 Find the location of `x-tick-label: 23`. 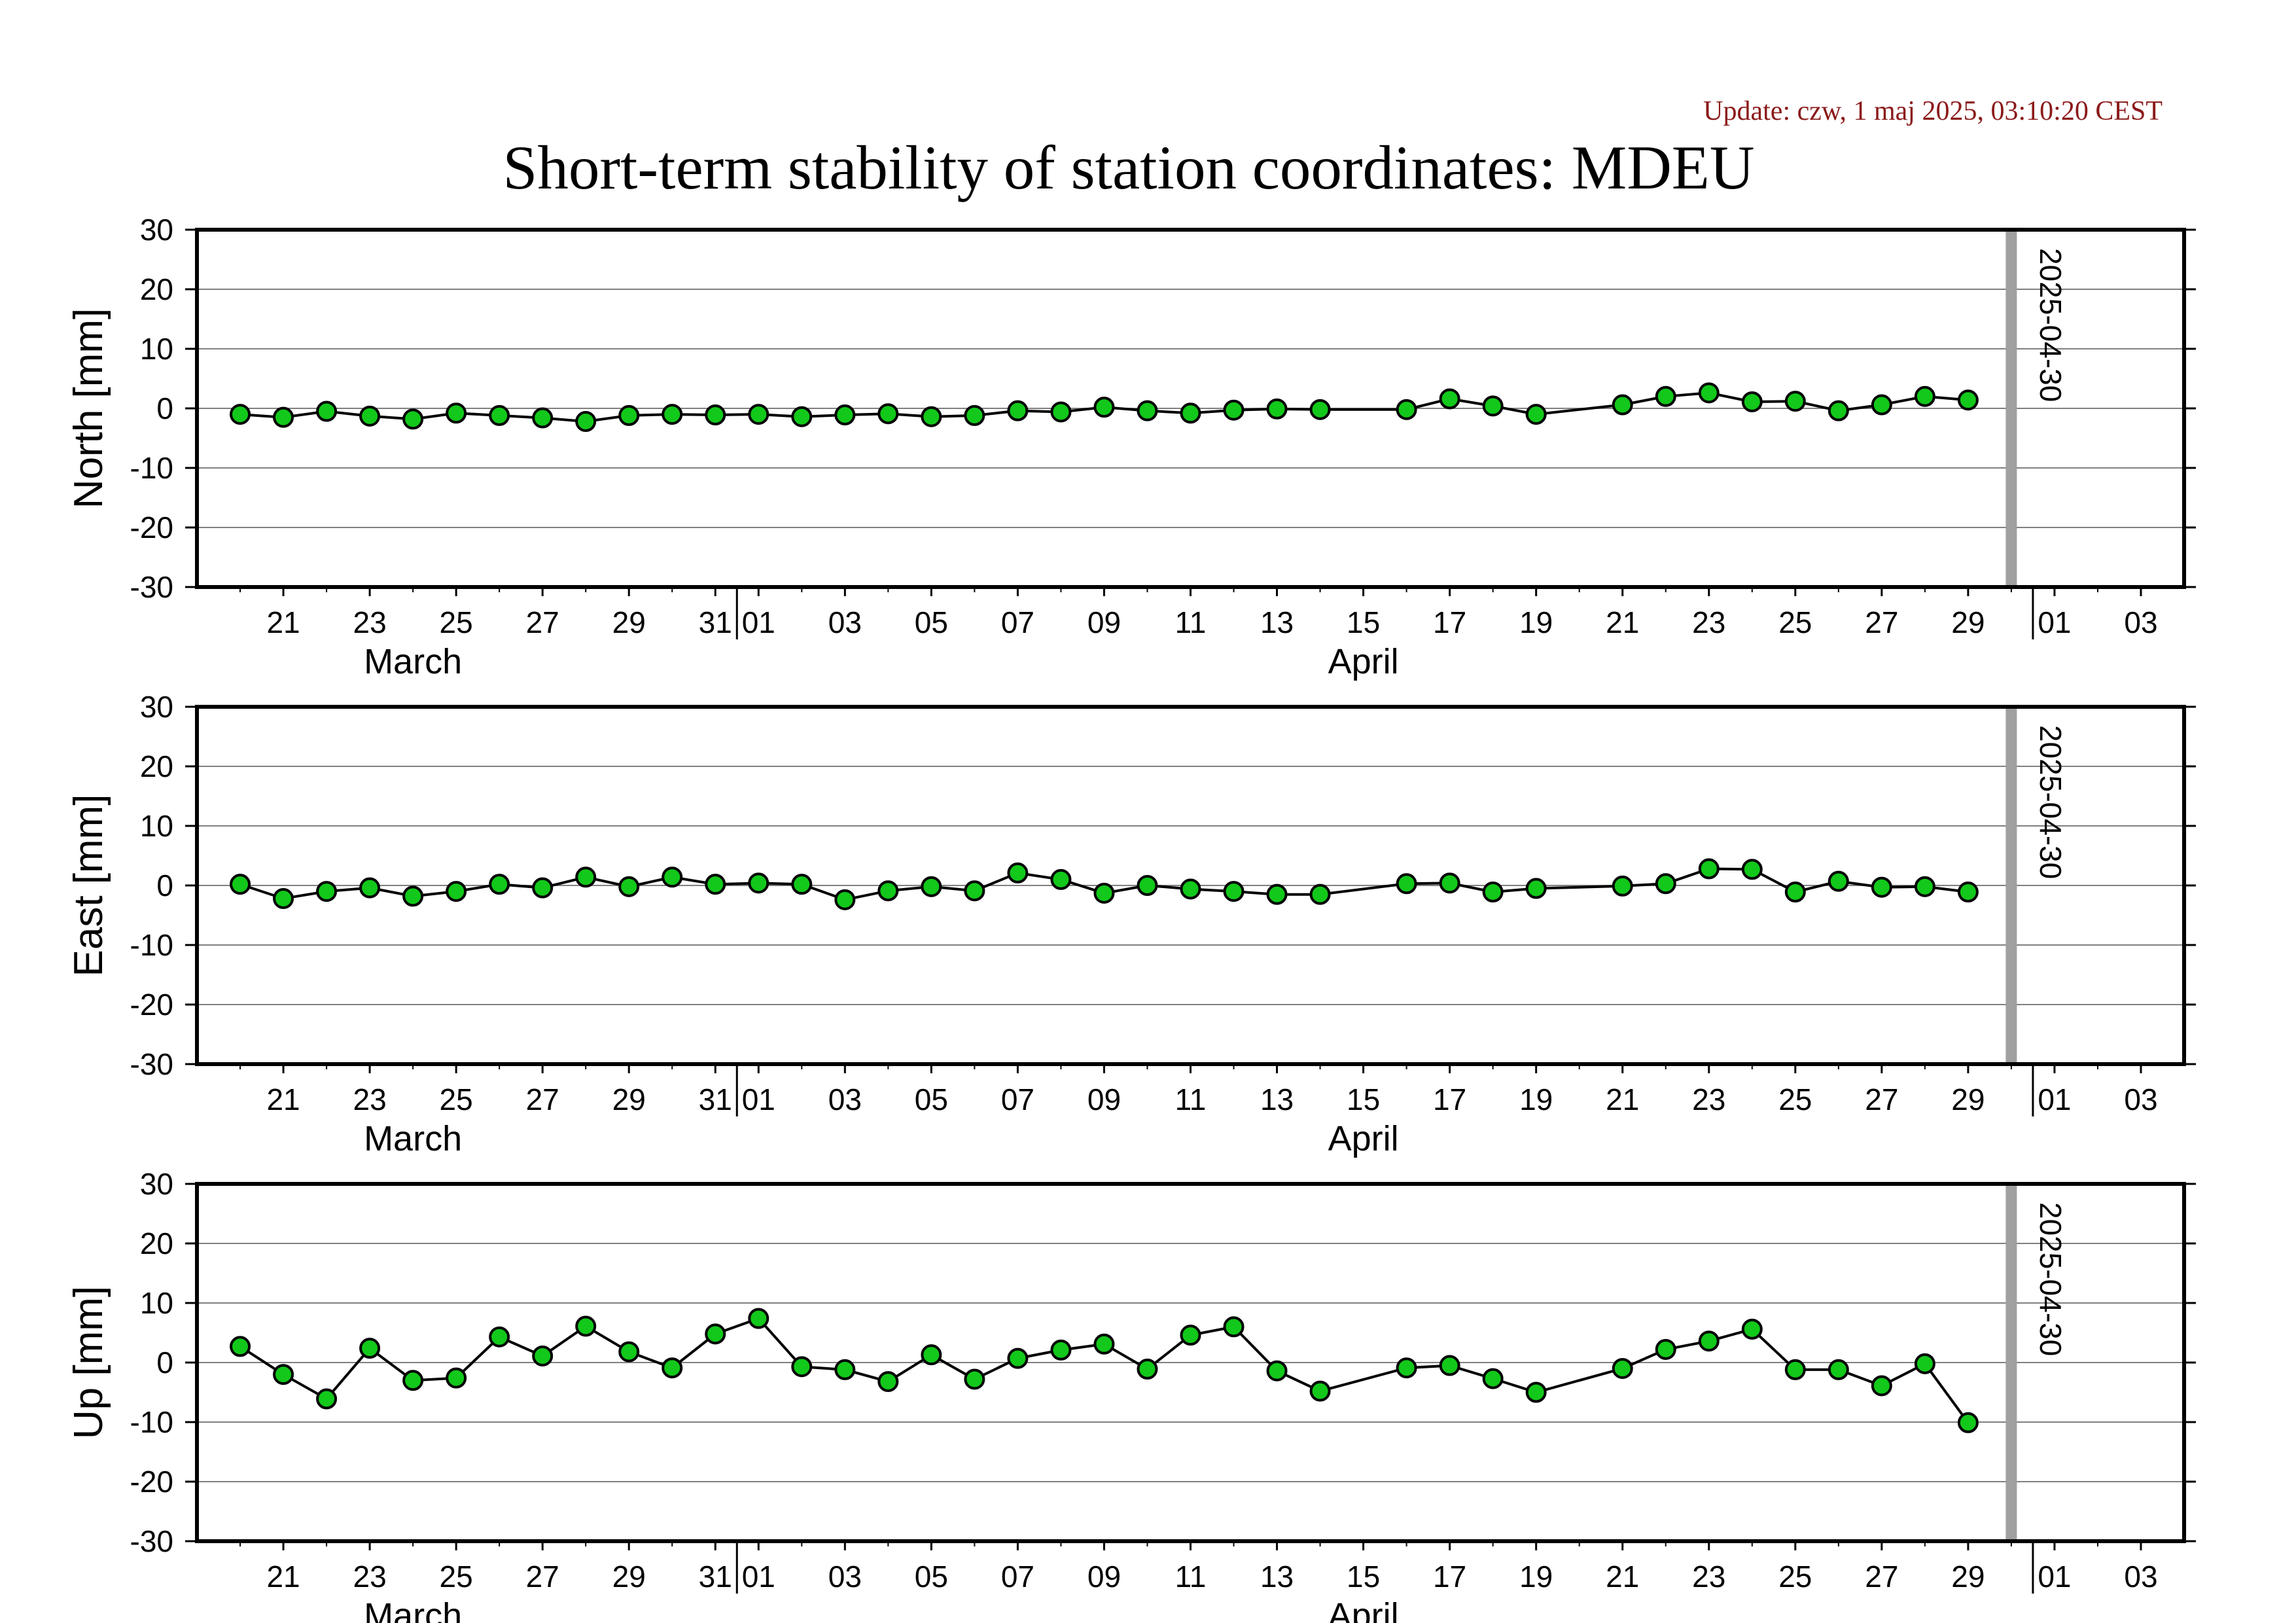

x-tick-label: 23 is located at coordinates (370, 1577).